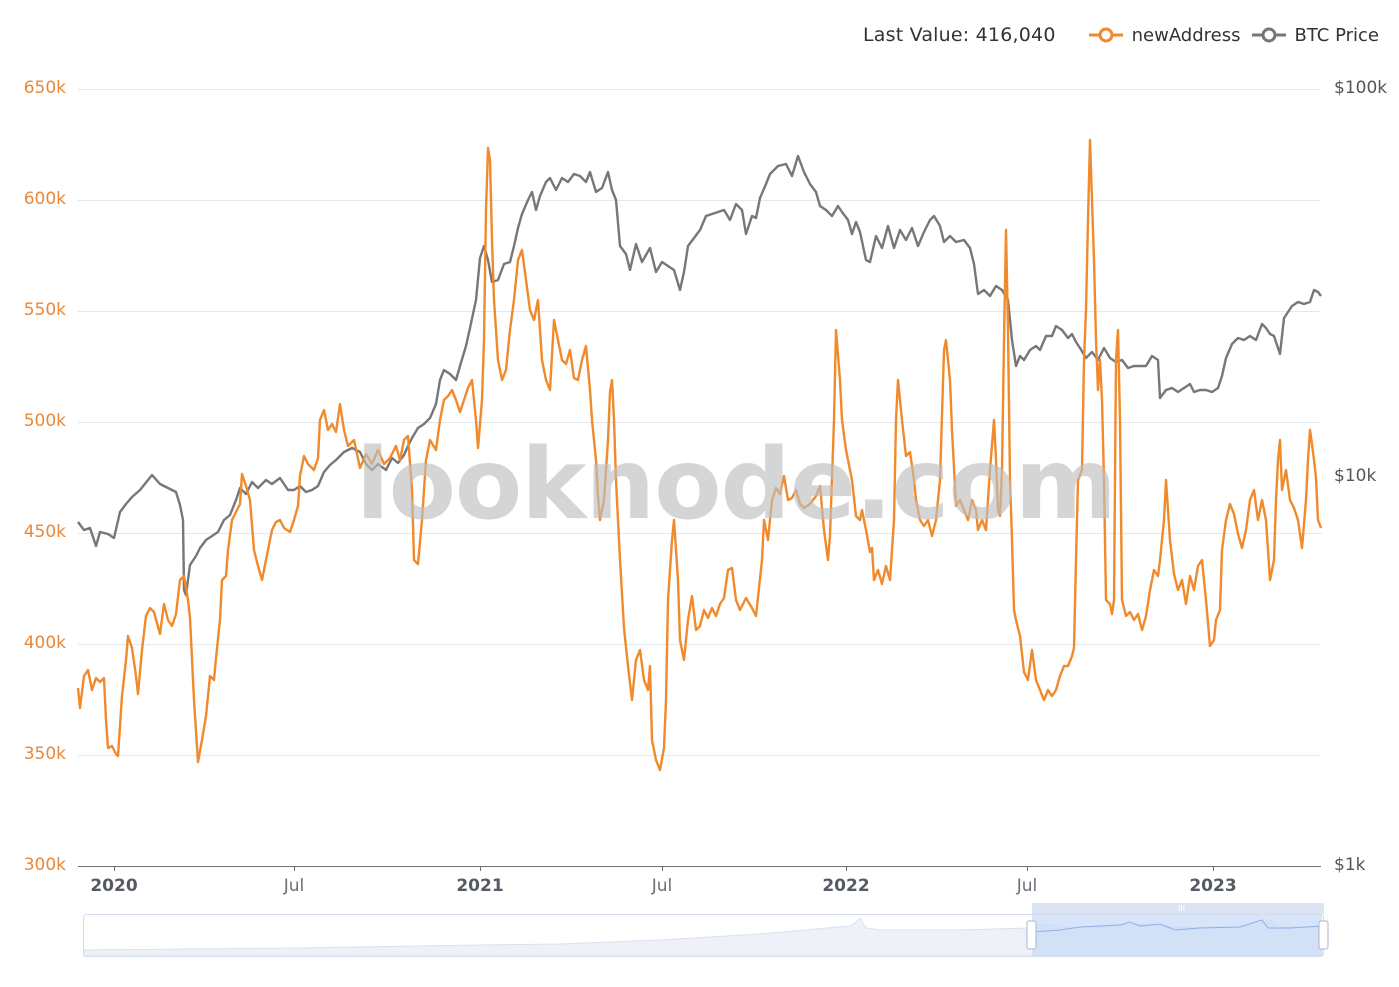 The width and height of the screenshot is (1399, 987). Describe the element at coordinates (114, 886) in the screenshot. I see `x-axis-tick: 2020` at that location.